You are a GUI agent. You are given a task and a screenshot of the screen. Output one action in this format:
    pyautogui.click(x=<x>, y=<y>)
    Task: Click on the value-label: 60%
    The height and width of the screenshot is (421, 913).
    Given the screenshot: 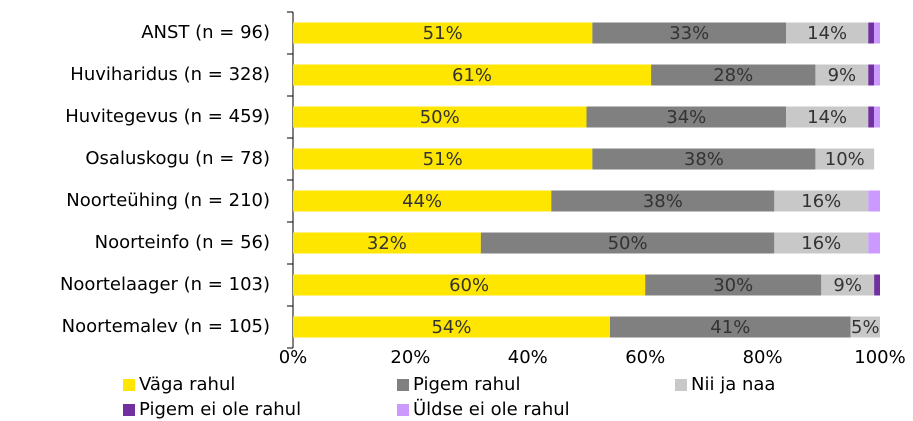 What is the action you would take?
    pyautogui.click(x=469, y=285)
    